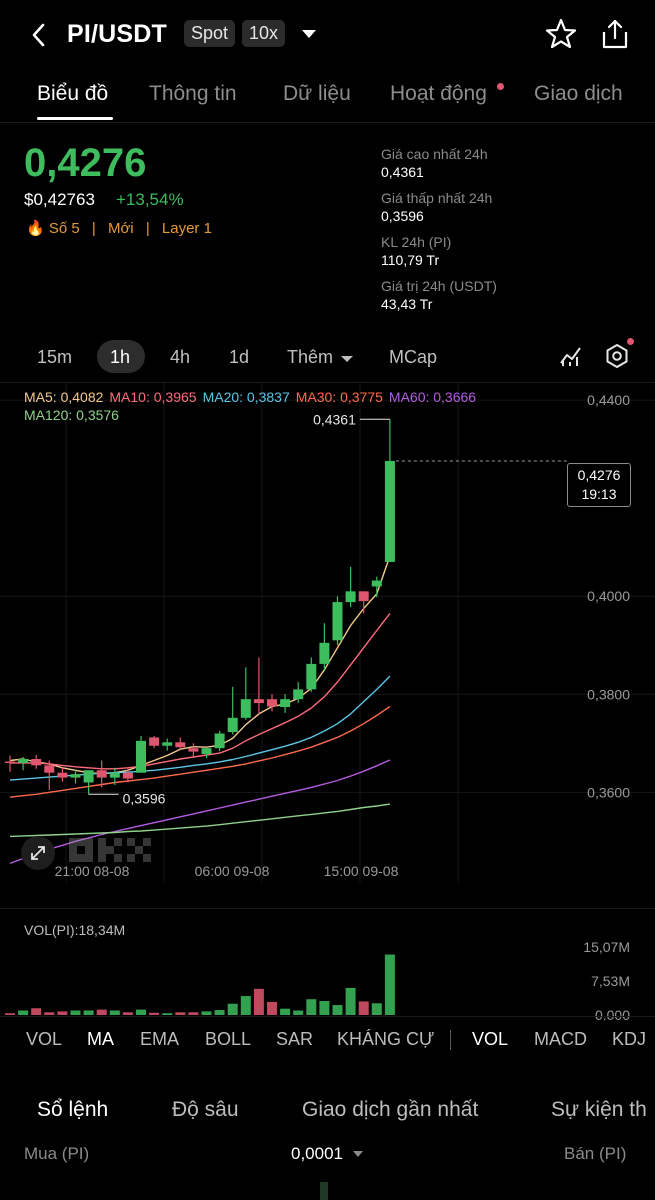  What do you see at coordinates (144, 798) in the screenshot?
I see `low-marker-label: 0,3596` at bounding box center [144, 798].